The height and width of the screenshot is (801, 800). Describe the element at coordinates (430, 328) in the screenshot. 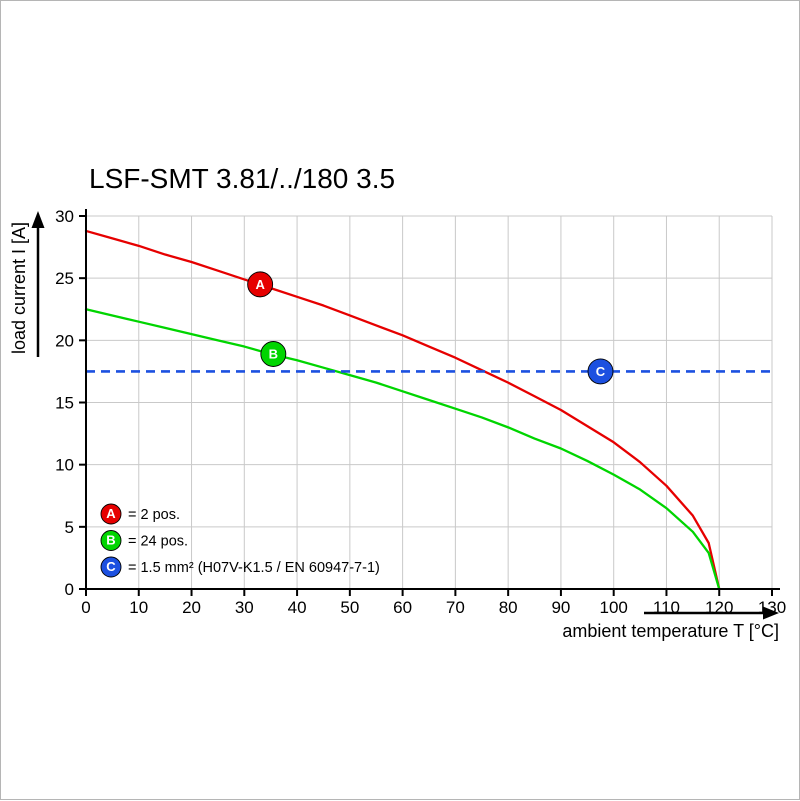

I see `curve-markers: A B C` at that location.